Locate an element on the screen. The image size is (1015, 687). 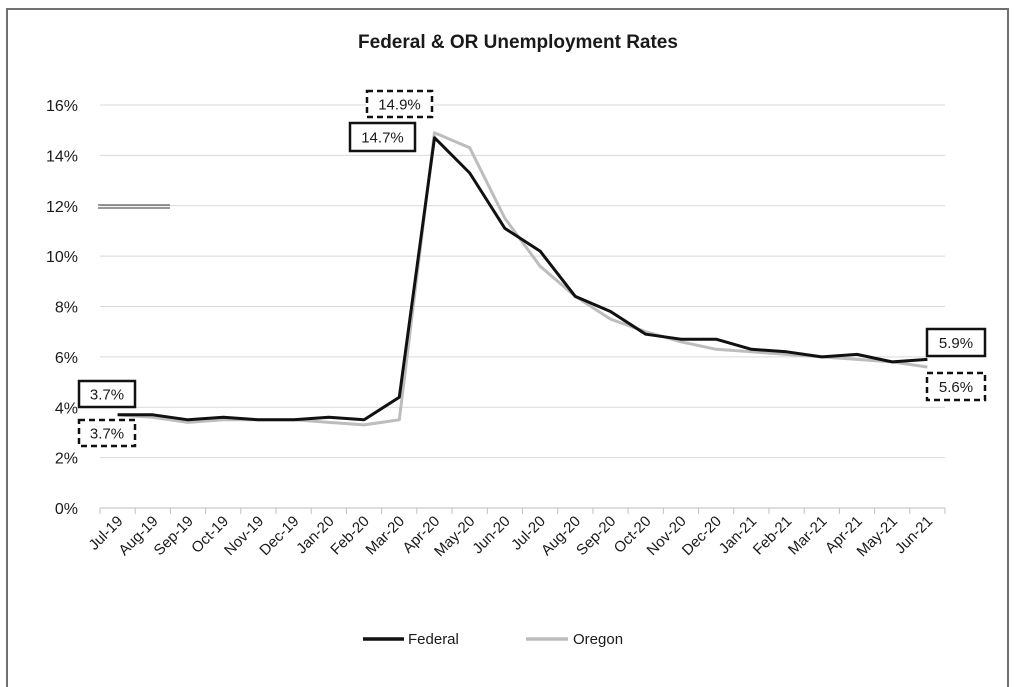
data-label: 14.7% is located at coordinates (382, 137).